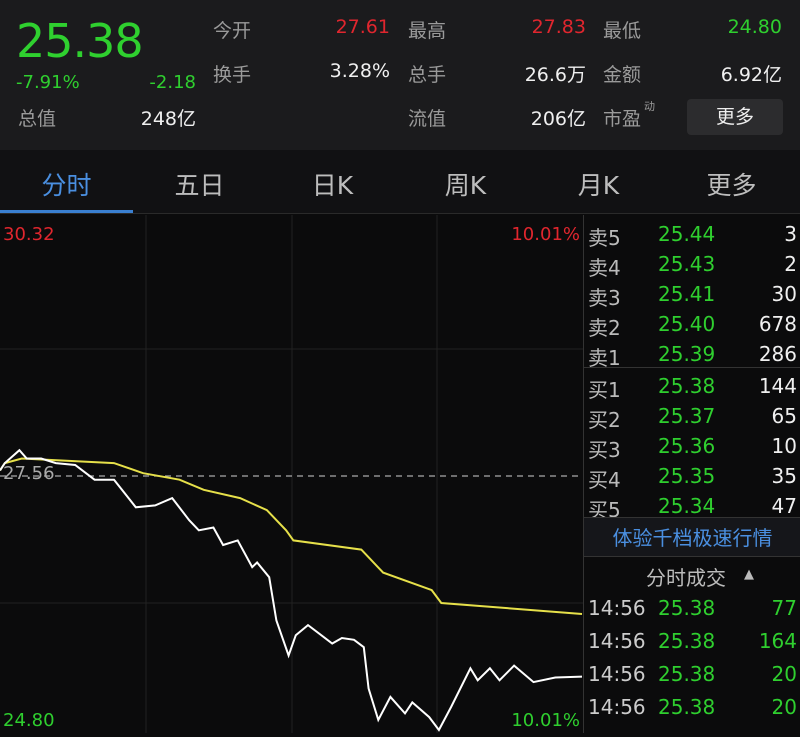 Image resolution: width=800 pixels, height=737 pixels. Describe the element at coordinates (558, 27) in the screenshot. I see `stat-value: 27.83` at that location.